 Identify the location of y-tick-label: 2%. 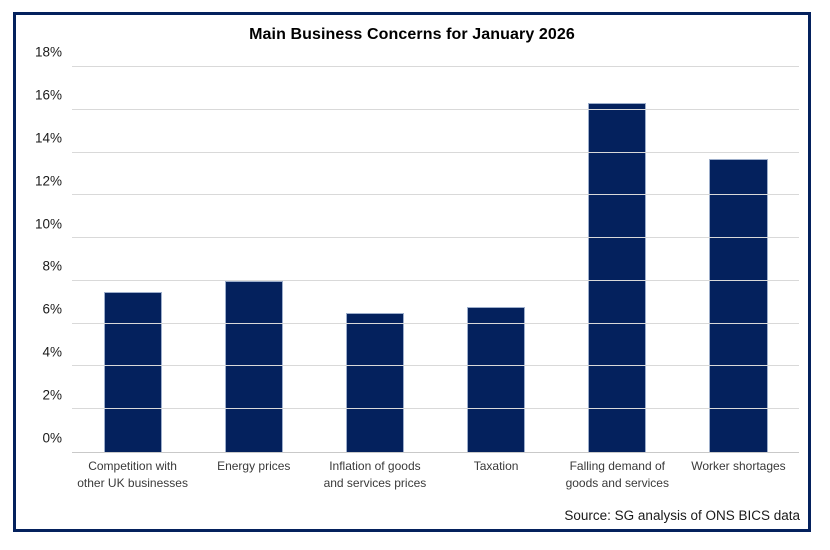
(52, 395).